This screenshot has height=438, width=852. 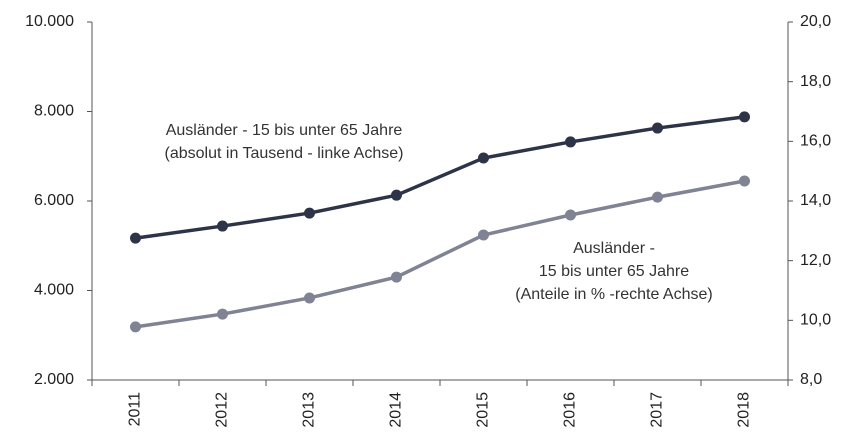 What do you see at coordinates (49, 21) in the screenshot?
I see `y-tick-label: 10.000` at bounding box center [49, 21].